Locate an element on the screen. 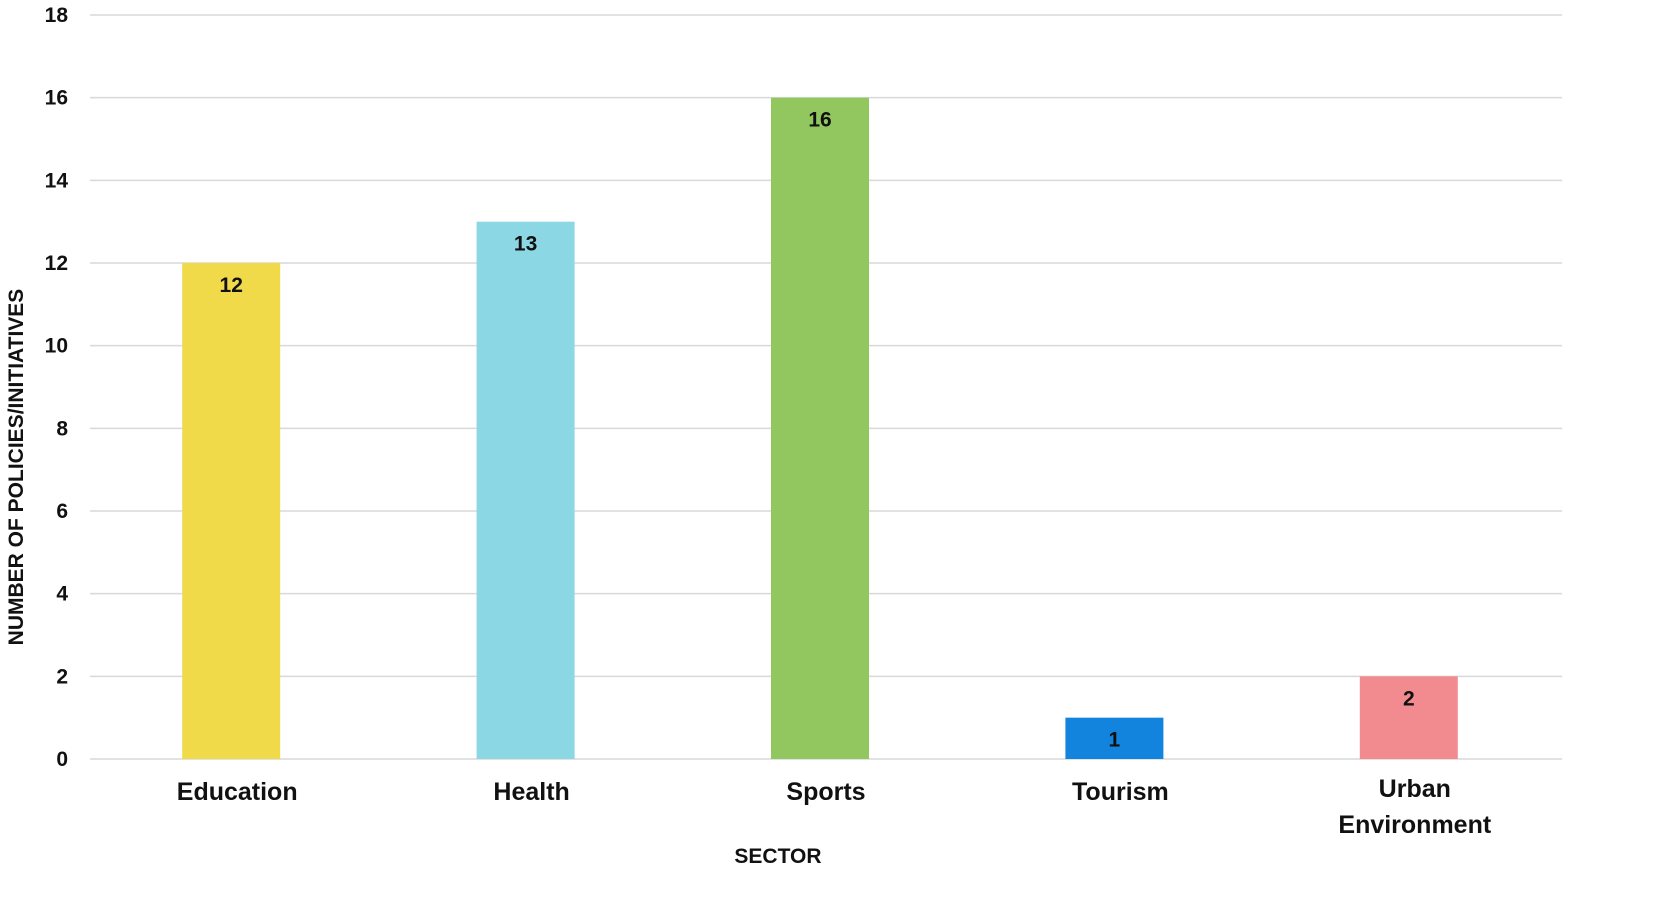  x-category-label-line: Urban is located at coordinates (1415, 789).